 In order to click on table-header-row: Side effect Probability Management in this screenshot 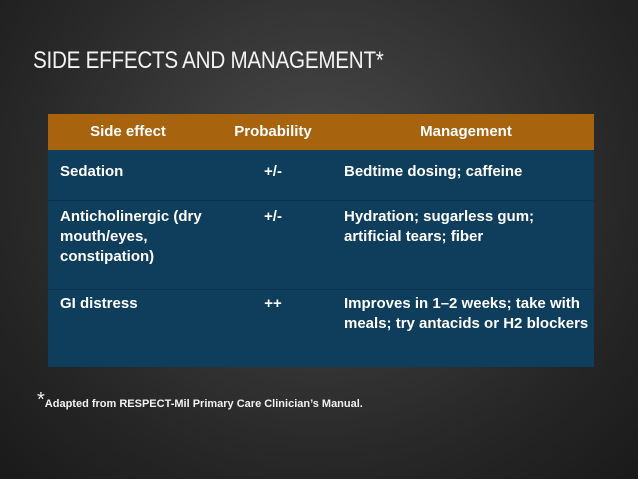, I will do `click(321, 132)`.